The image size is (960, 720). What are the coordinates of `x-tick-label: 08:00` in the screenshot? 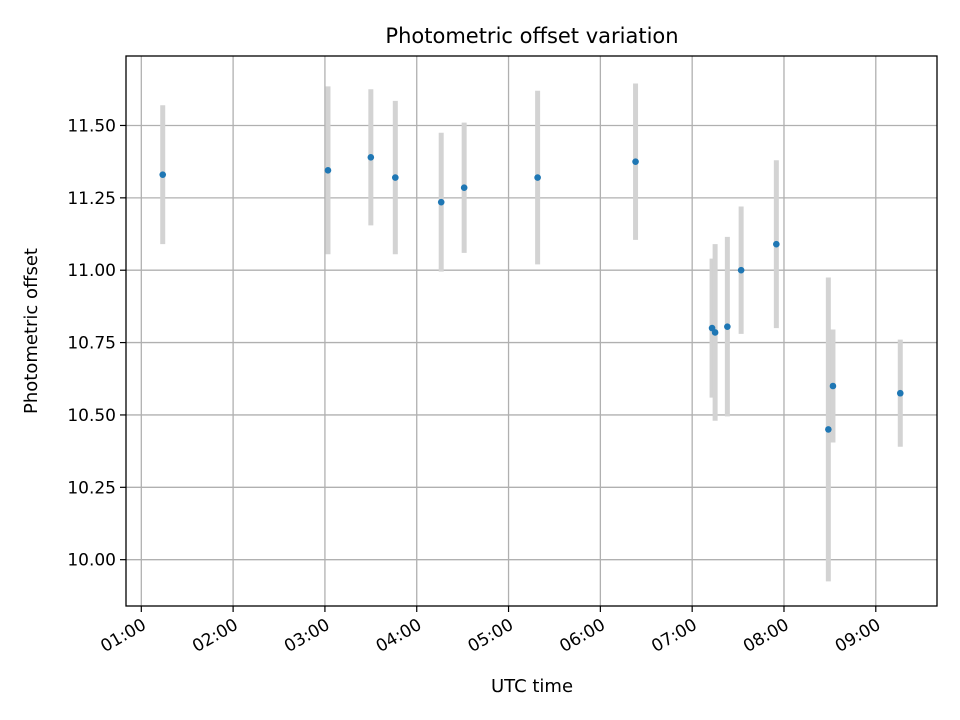 It's located at (766, 636).